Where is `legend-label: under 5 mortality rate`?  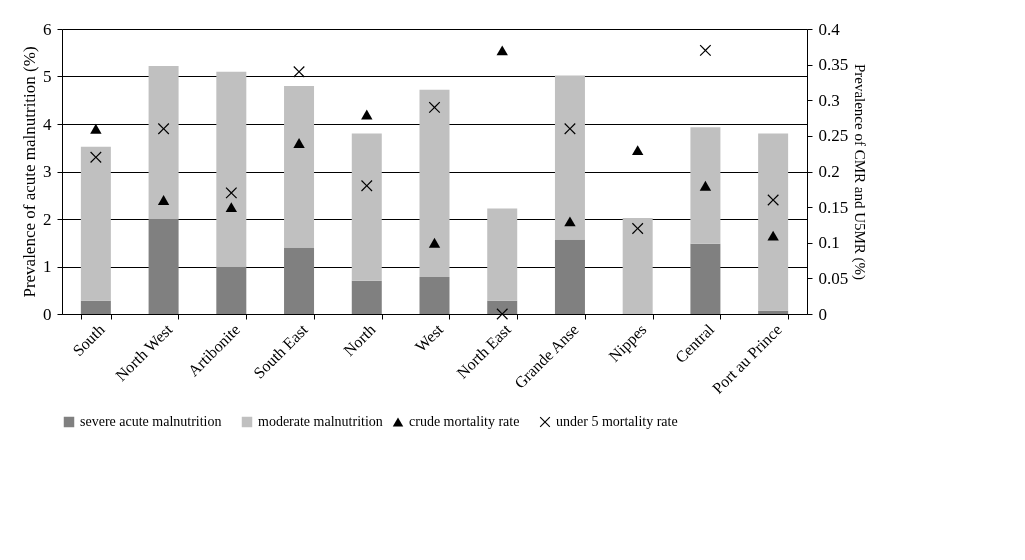 legend-label: under 5 mortality rate is located at coordinates (617, 421).